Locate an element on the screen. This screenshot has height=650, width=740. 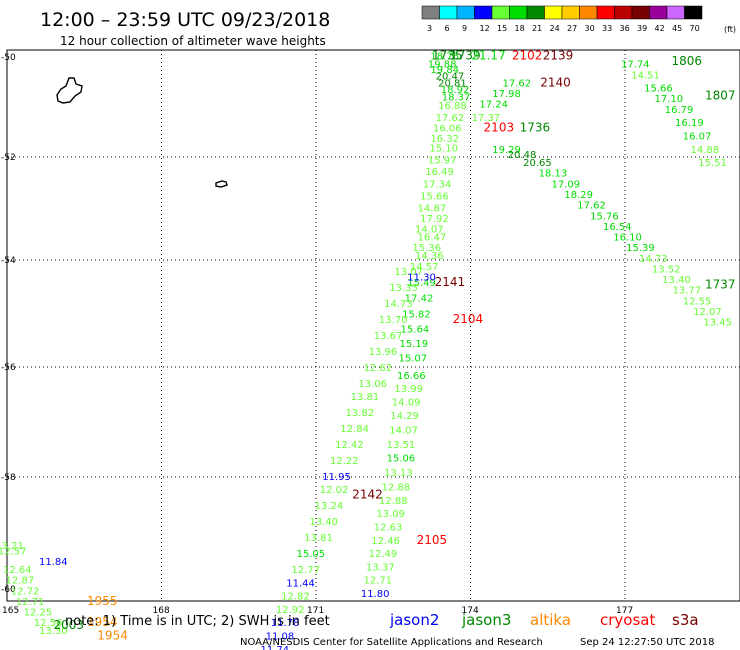
swh-value: 13.45 is located at coordinates (717, 323).